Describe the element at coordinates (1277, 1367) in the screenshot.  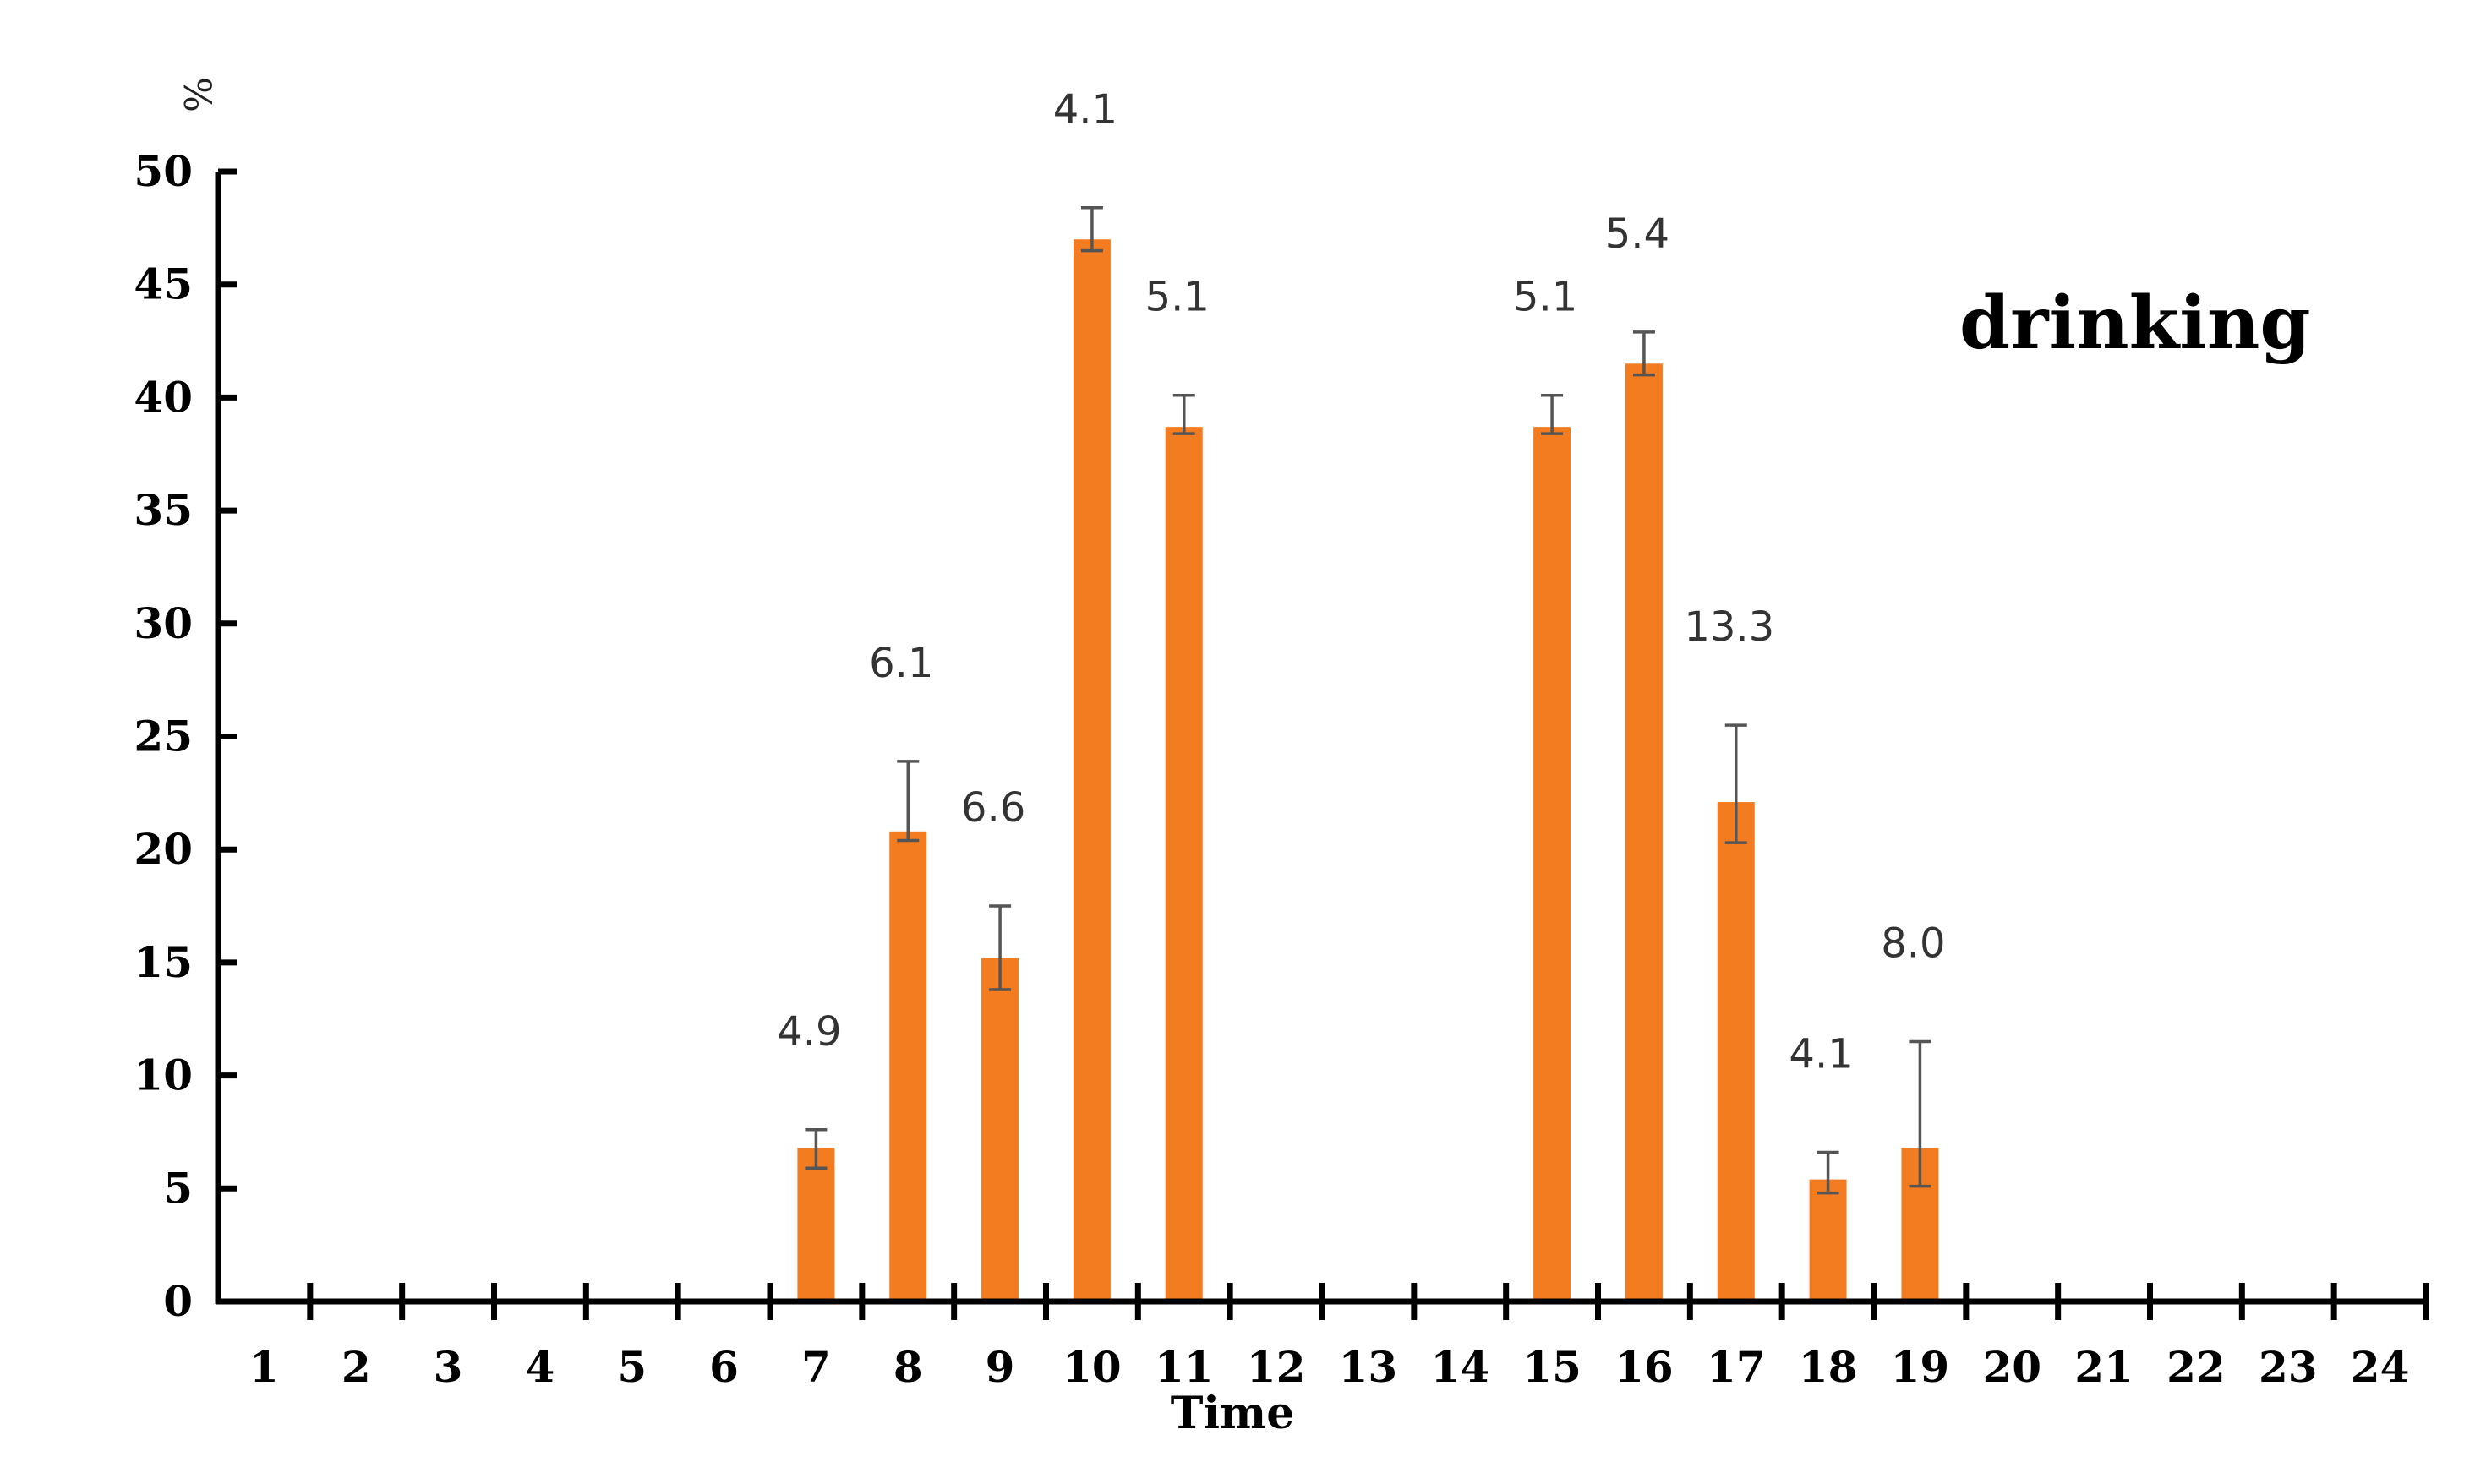
I see `x-tick-label: 12` at that location.